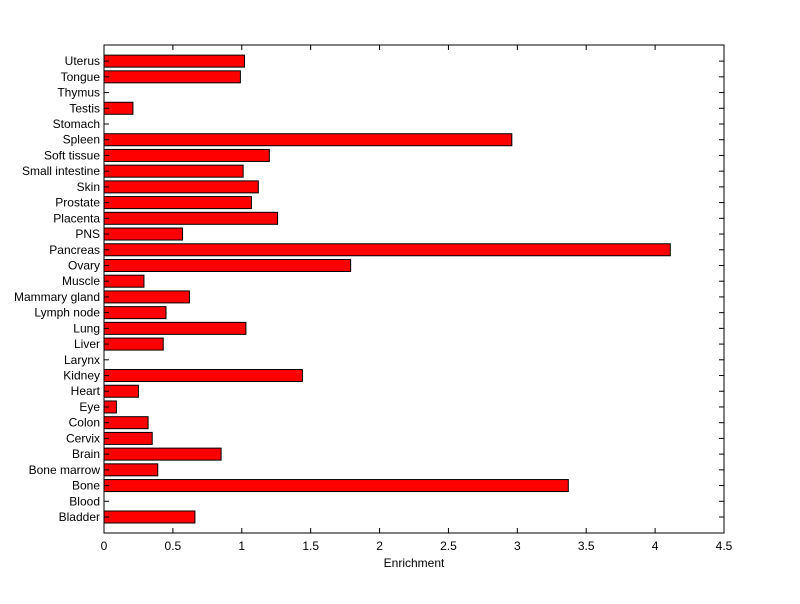  What do you see at coordinates (128, 438) in the screenshot?
I see `bar-cervix` at bounding box center [128, 438].